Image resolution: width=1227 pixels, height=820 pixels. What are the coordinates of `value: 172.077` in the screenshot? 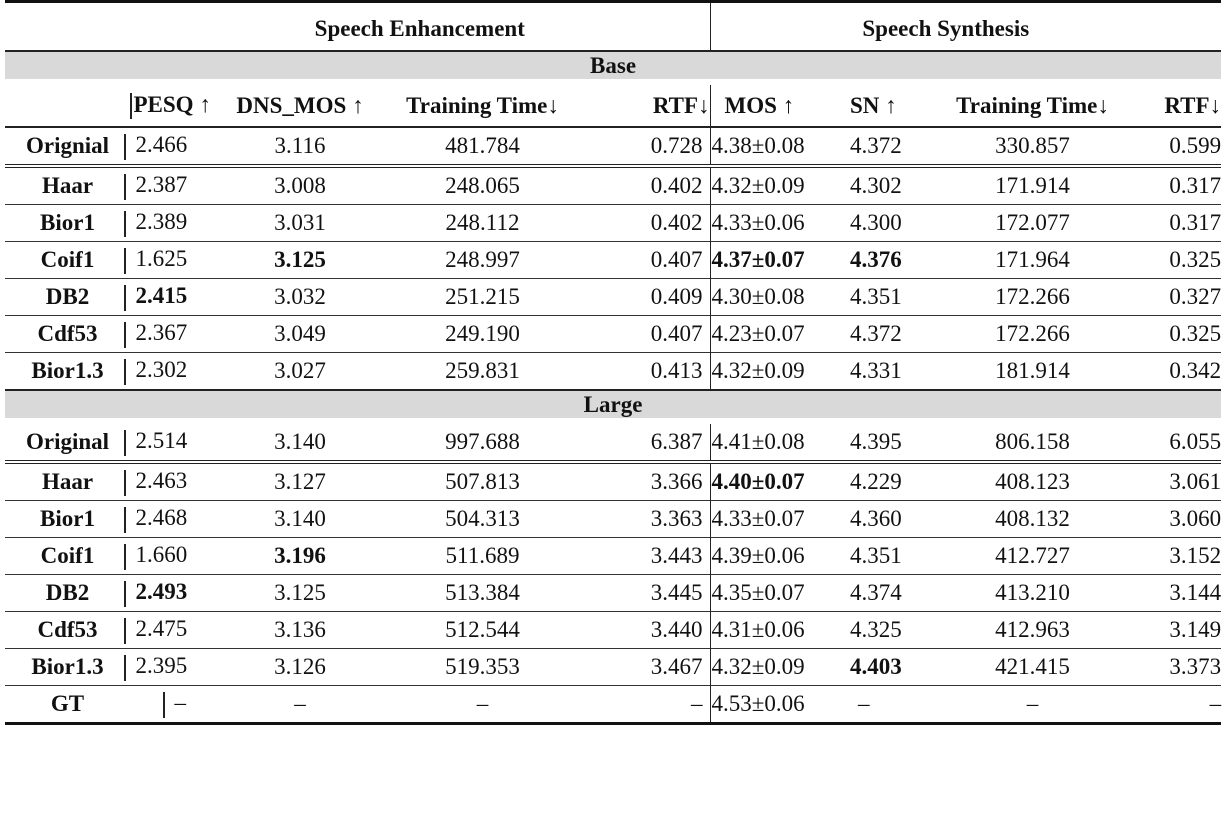 It's located at (1032, 222).